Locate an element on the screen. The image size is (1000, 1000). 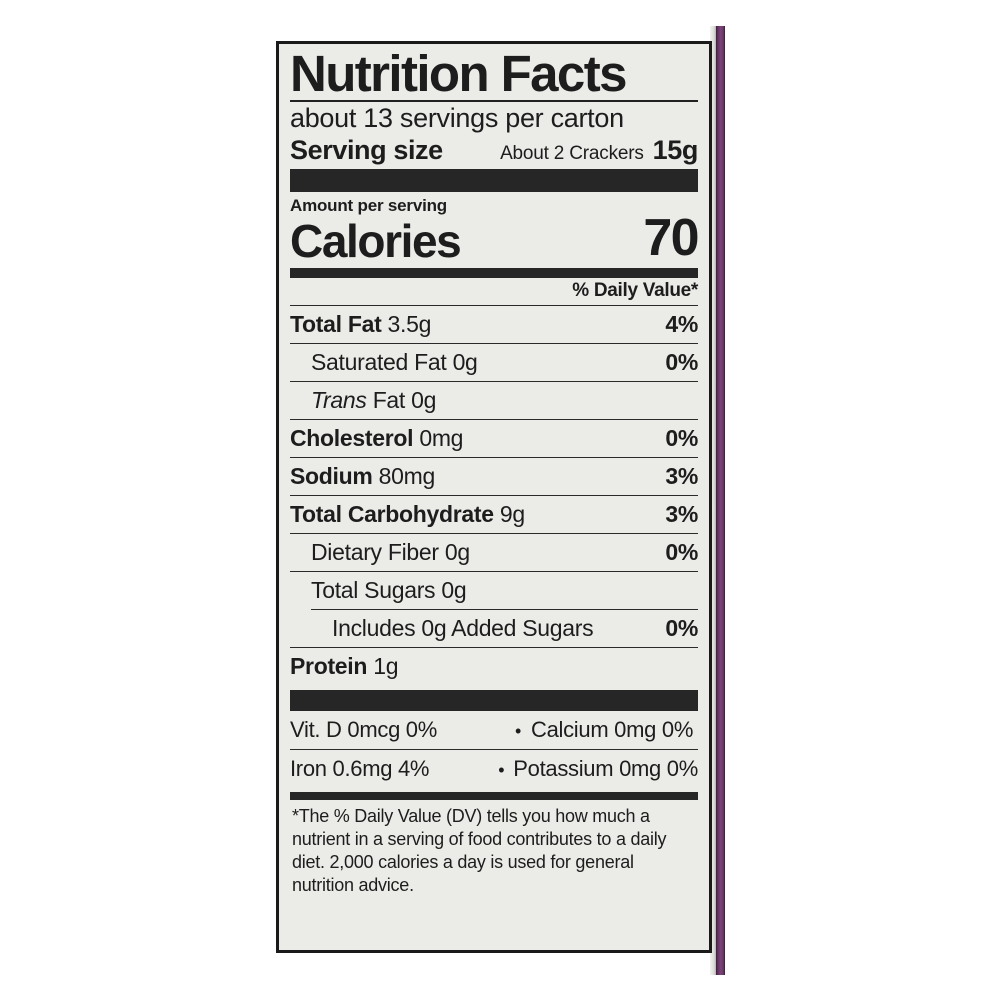
vitamin-d-value: Vit. D 0mcg 0% is located at coordinates (364, 730).